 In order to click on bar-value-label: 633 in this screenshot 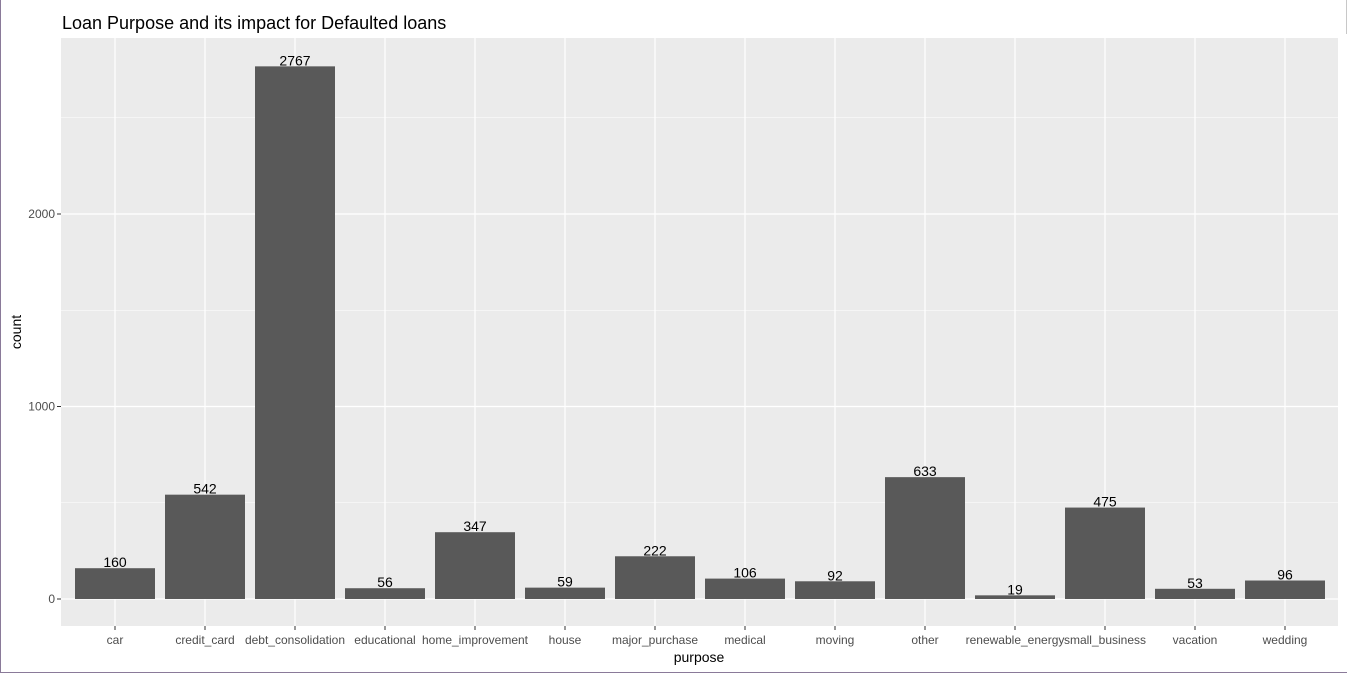, I will do `click(925, 471)`.